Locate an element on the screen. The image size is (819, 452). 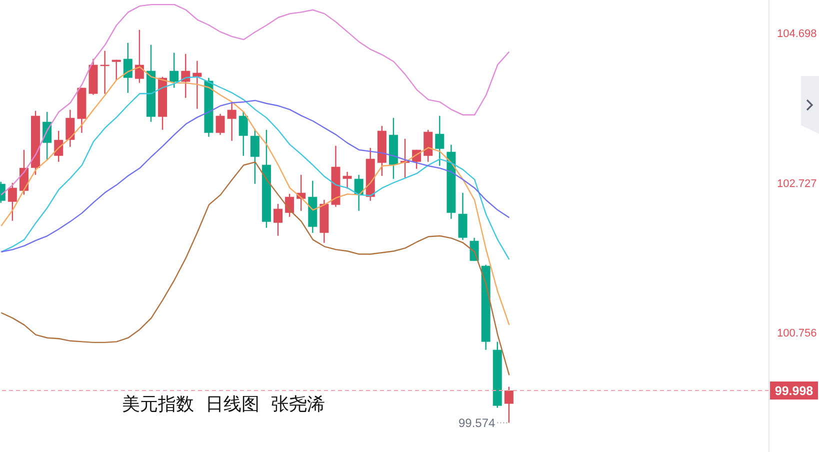
y-tick-label: 104.698 is located at coordinates (797, 34).